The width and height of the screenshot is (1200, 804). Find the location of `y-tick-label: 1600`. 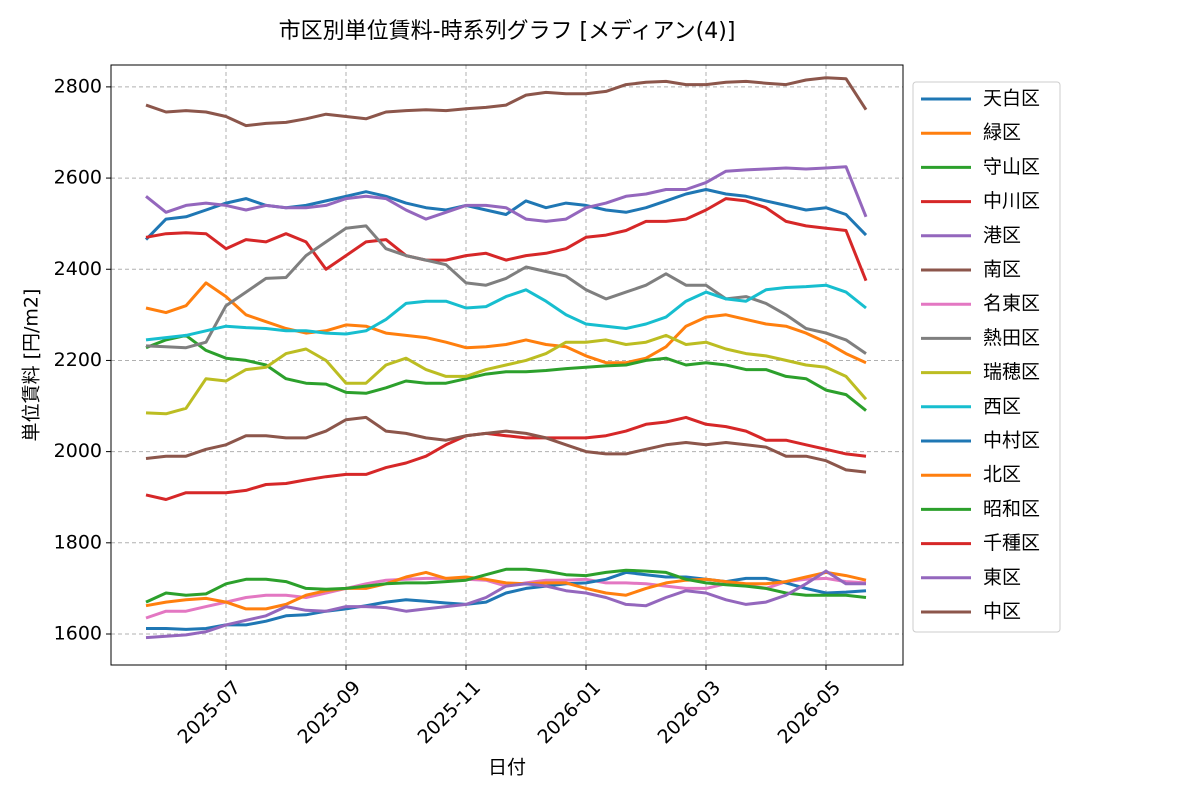

y-tick-label: 1600 is located at coordinates (78, 633).